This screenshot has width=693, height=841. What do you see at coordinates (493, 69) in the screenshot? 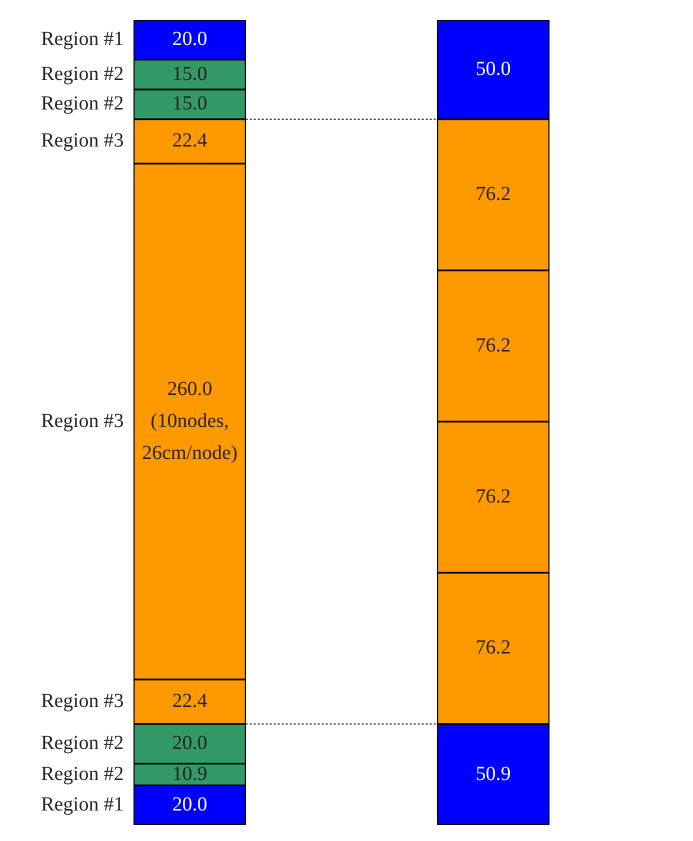
I see `data-label: 50.0` at bounding box center [493, 69].